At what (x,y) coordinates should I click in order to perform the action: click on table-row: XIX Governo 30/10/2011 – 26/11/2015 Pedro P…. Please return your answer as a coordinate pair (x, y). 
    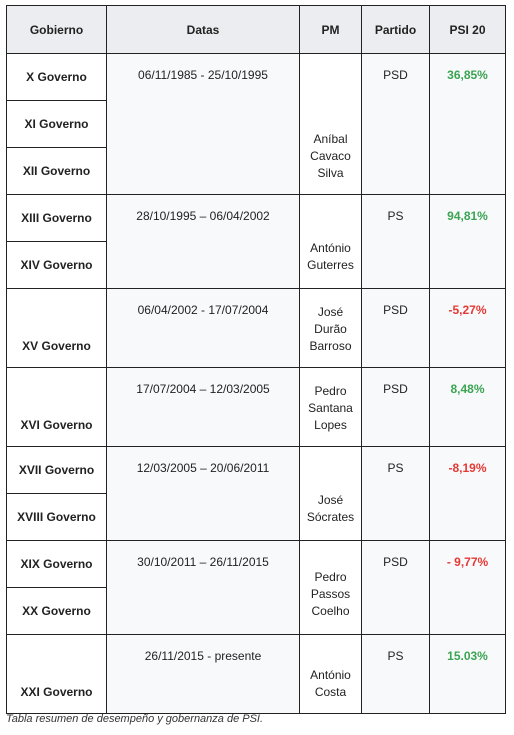
    Looking at the image, I should click on (256, 587).